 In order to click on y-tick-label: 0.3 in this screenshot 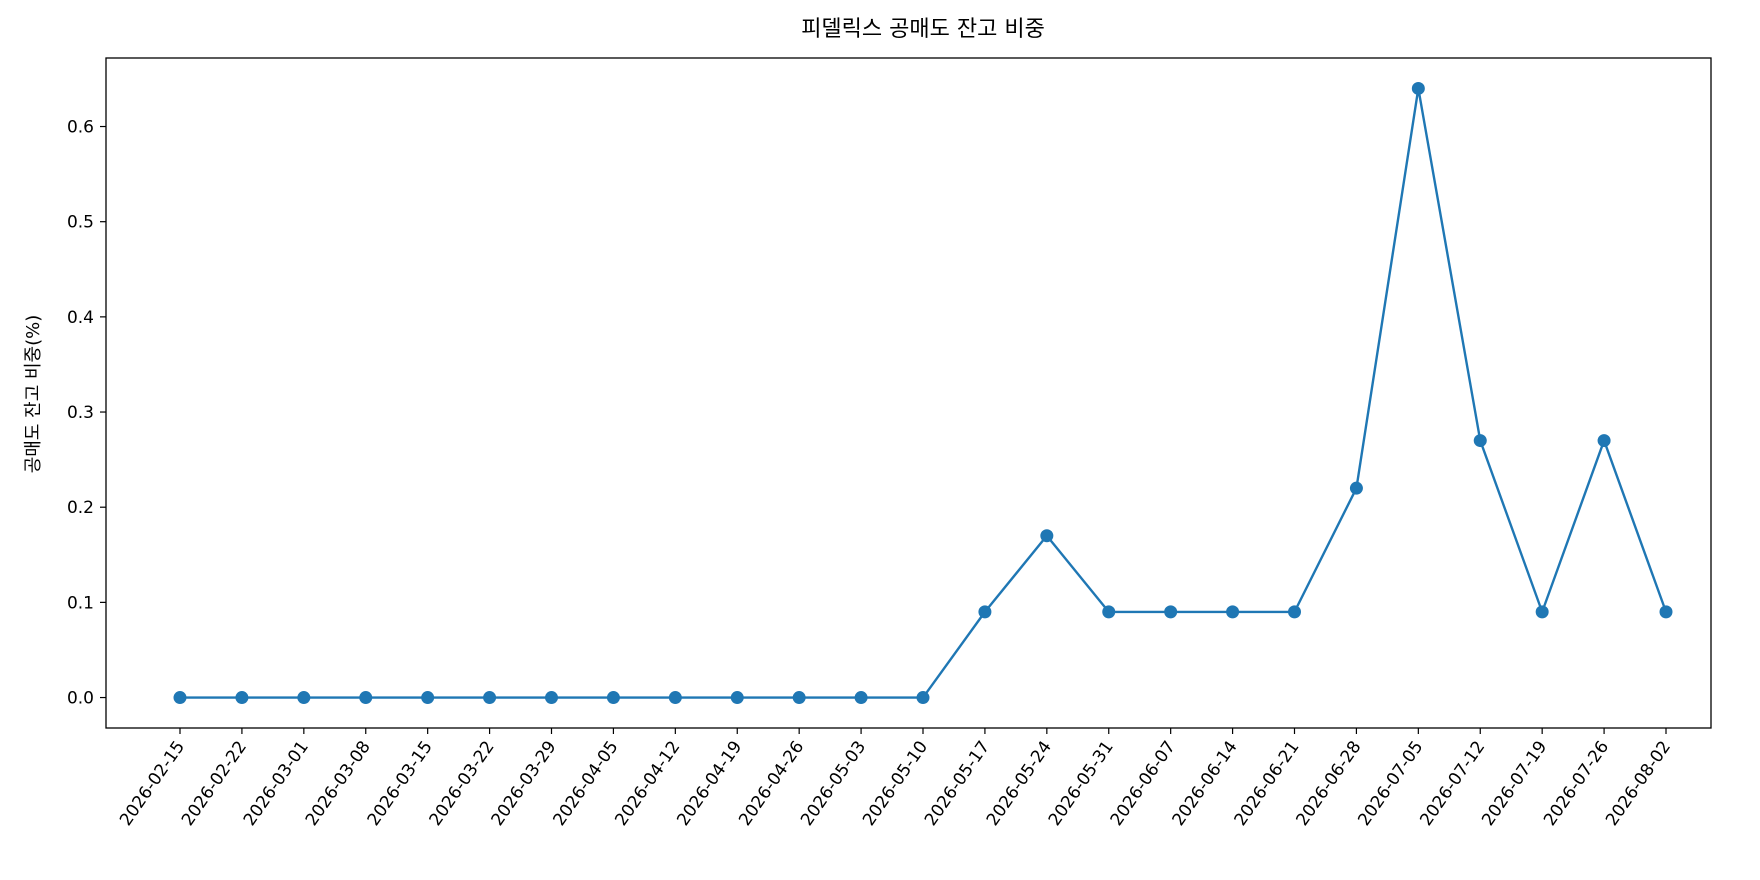, I will do `click(80, 413)`.